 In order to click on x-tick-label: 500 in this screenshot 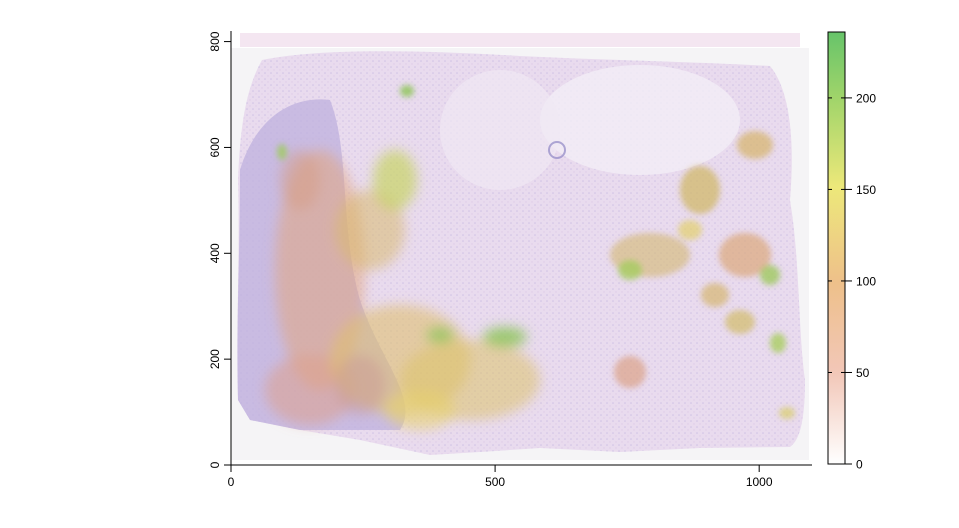, I will do `click(495, 482)`.